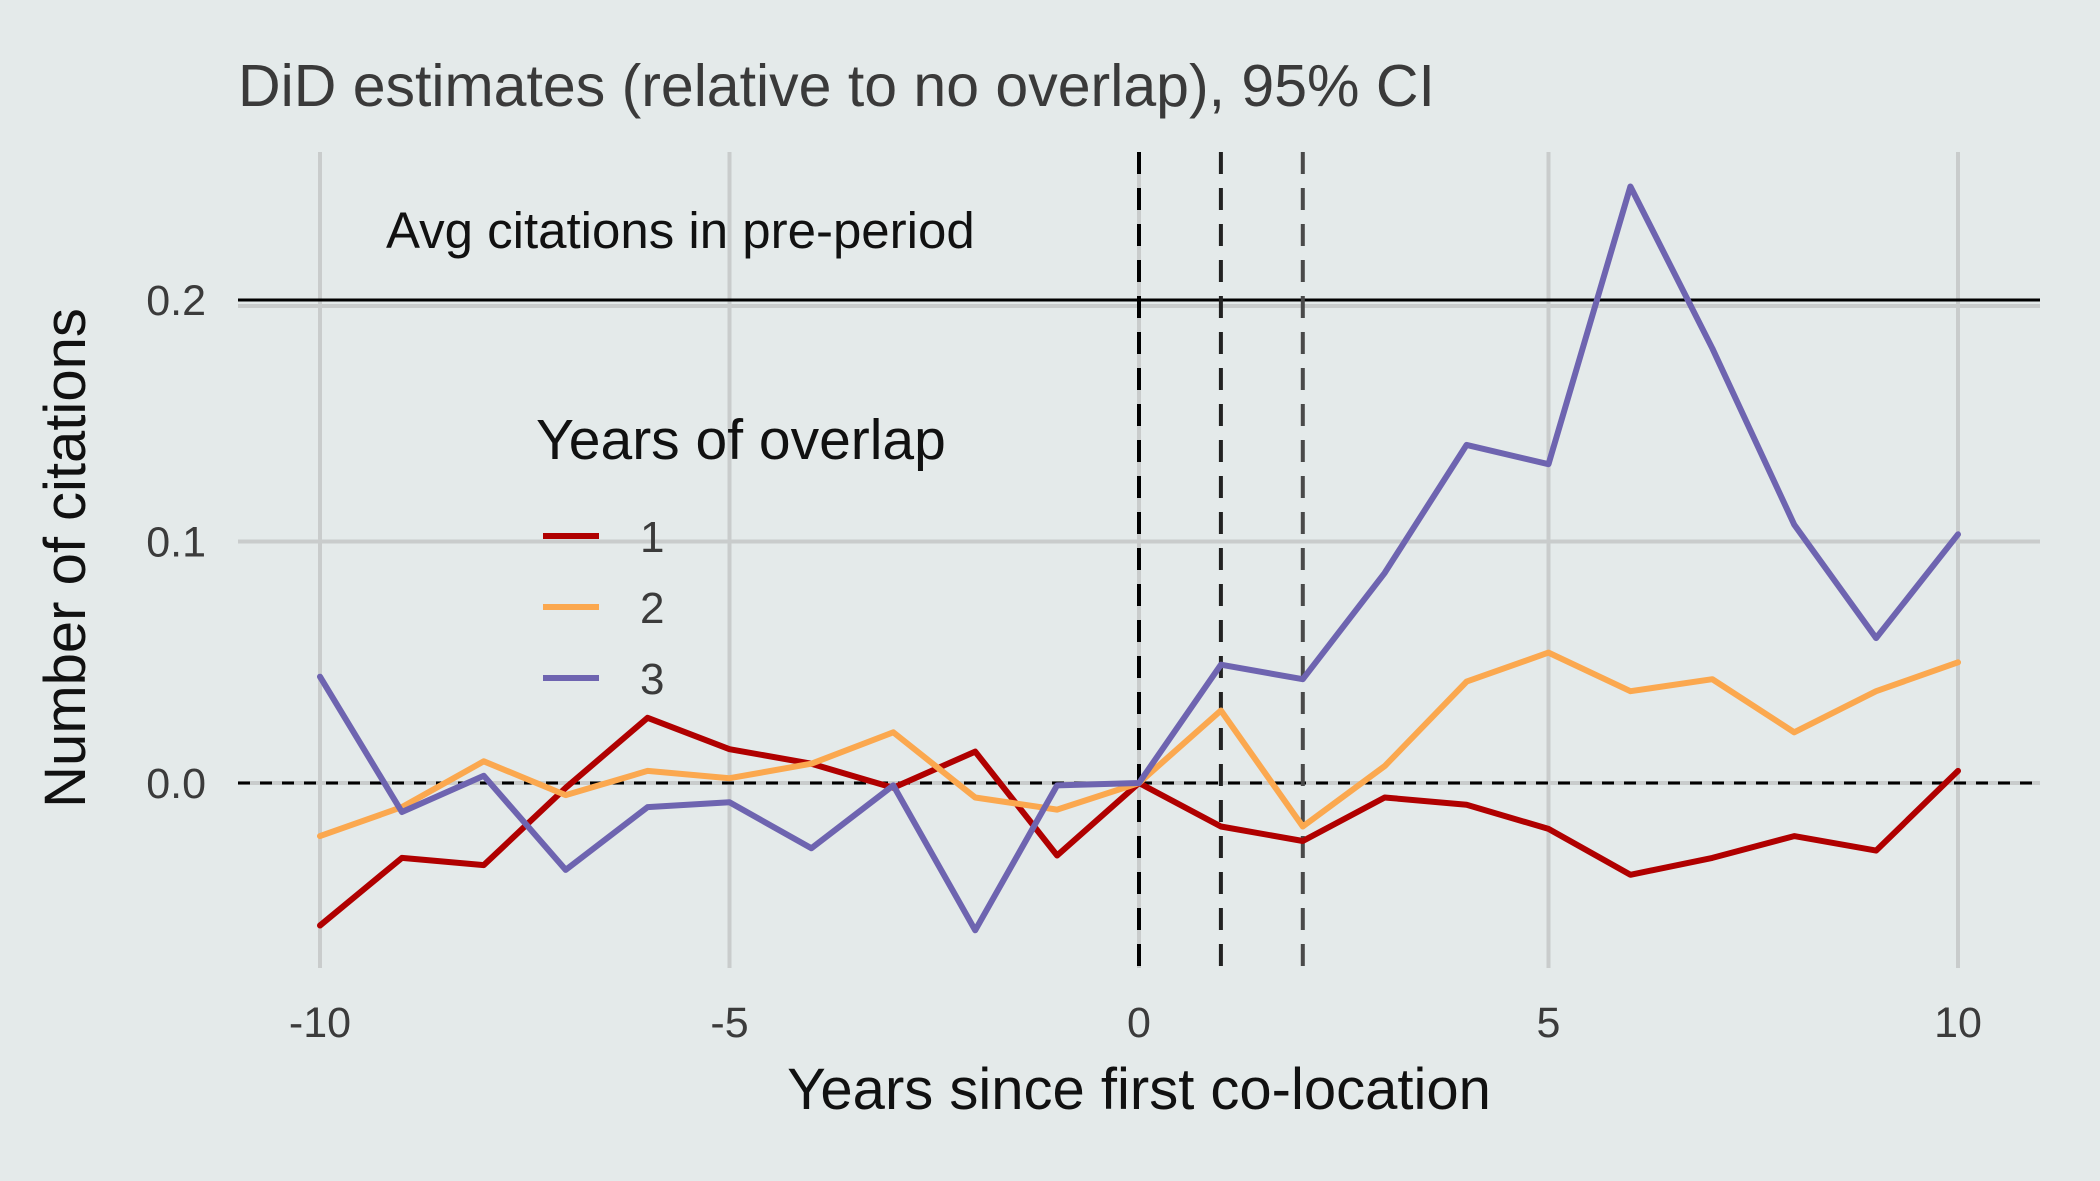  Describe the element at coordinates (176, 784) in the screenshot. I see `y-tick-label: 0.0` at that location.